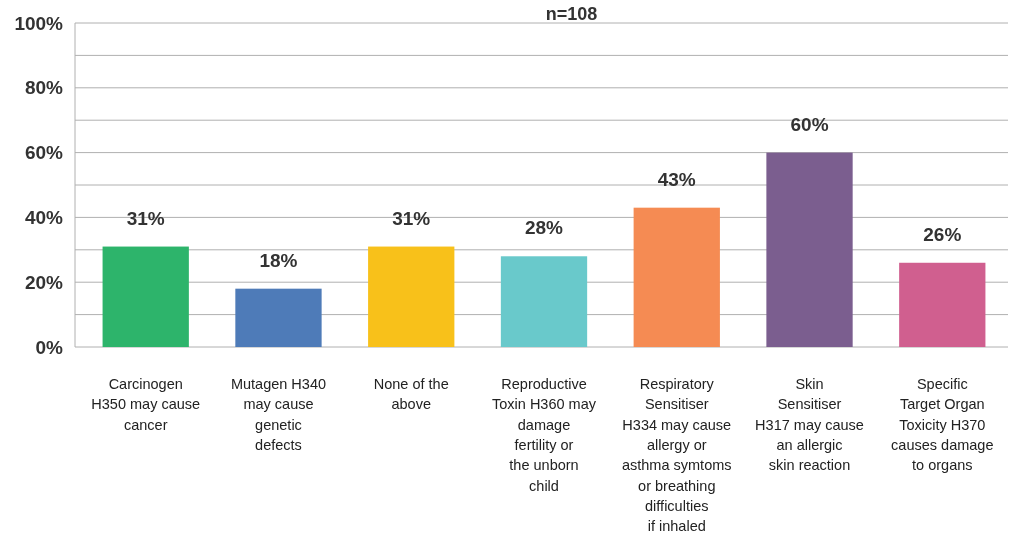  What do you see at coordinates (809, 124) in the screenshot?
I see `data-label: 60%` at bounding box center [809, 124].